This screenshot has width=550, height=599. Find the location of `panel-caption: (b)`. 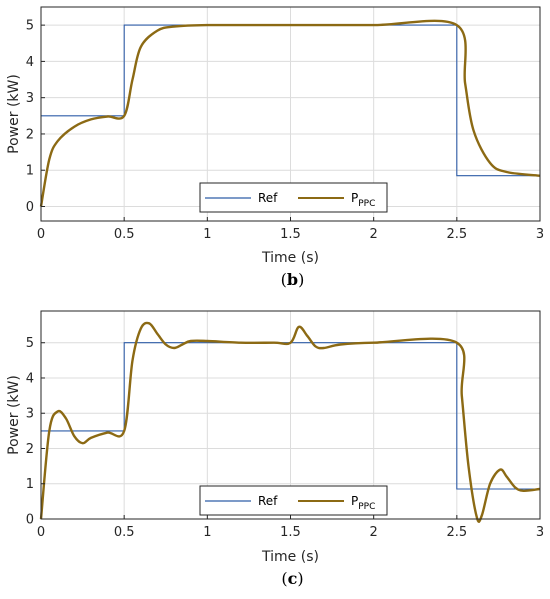

panel-caption: (b) is located at coordinates (293, 279).